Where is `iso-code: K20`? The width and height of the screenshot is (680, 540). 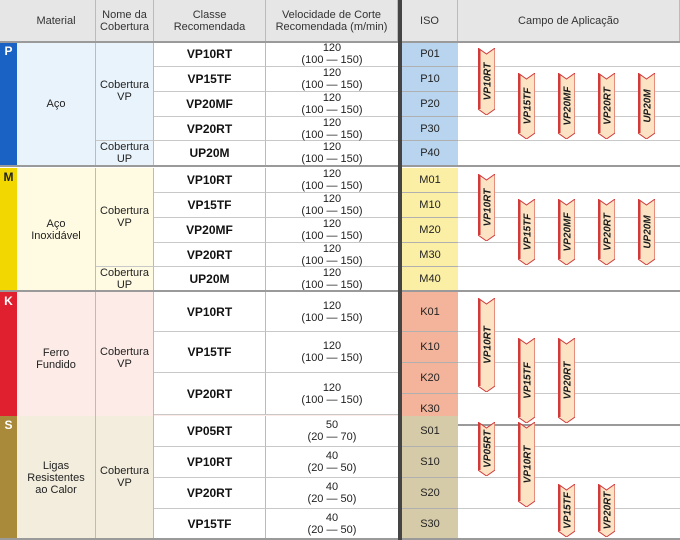
iso-code: K20 is located at coordinates (430, 378).